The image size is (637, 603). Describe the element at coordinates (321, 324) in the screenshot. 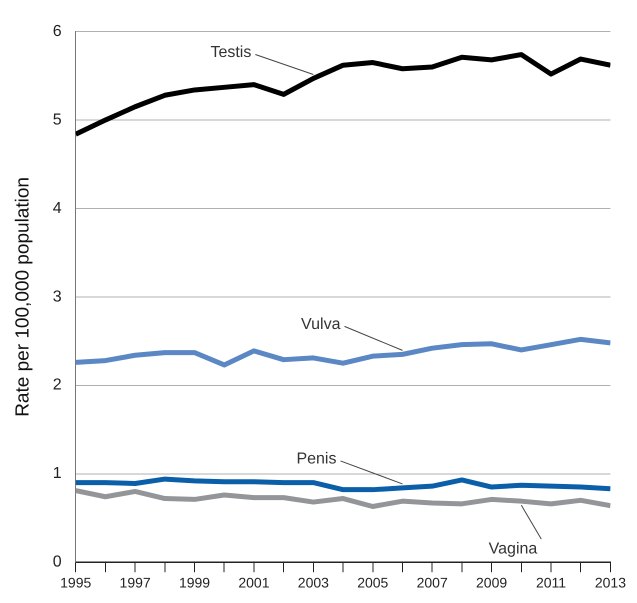

I see `series-label: Vulva` at that location.